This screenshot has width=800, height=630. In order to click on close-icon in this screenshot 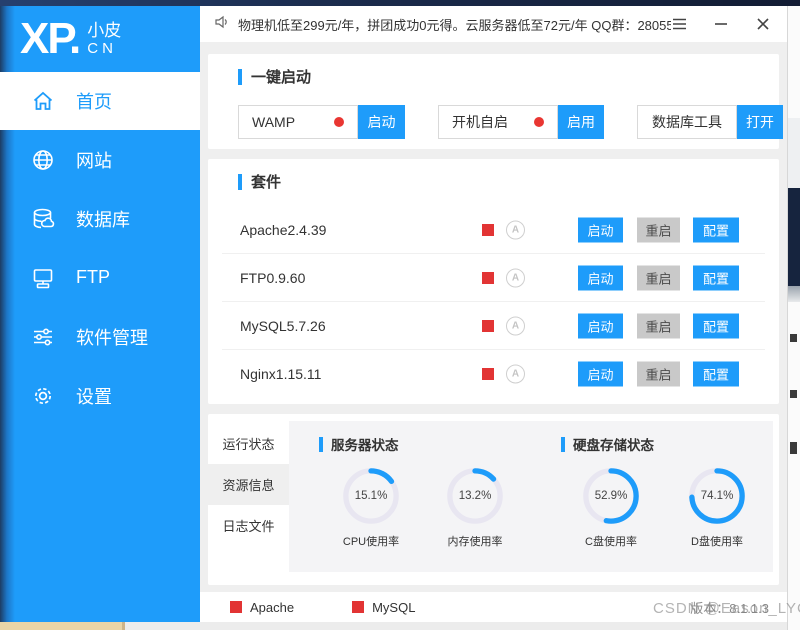, I will do `click(763, 24)`.